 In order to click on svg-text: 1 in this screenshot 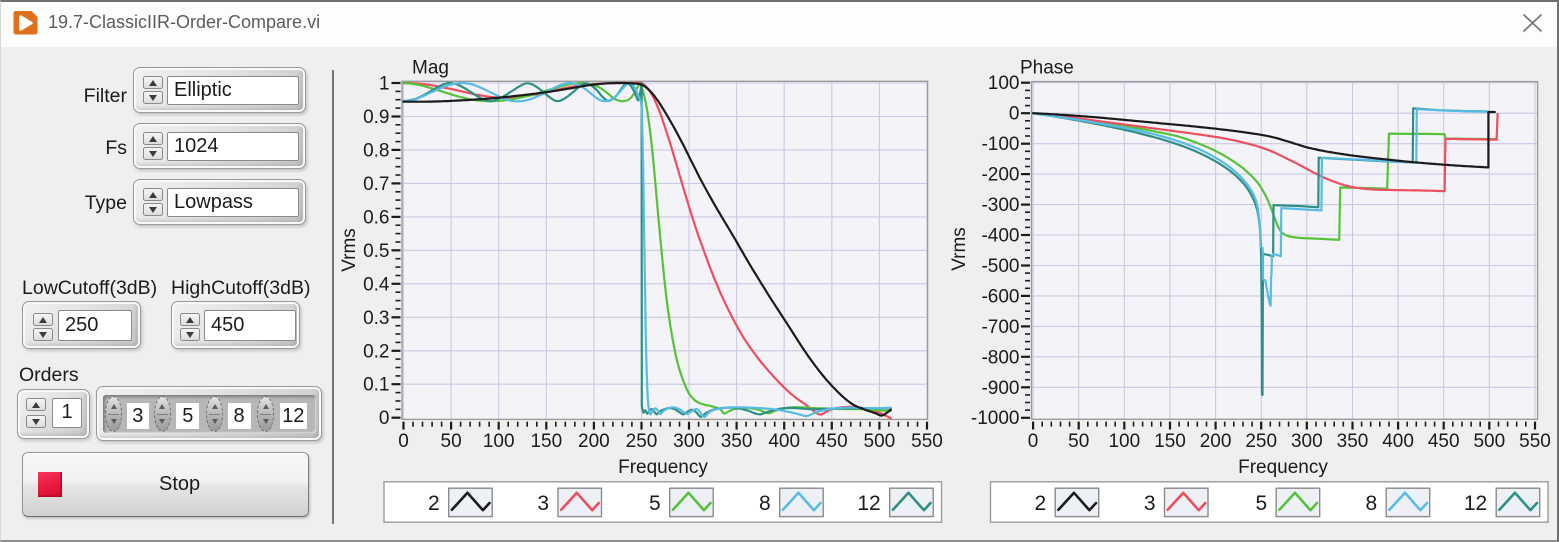, I will do `click(384, 84)`.